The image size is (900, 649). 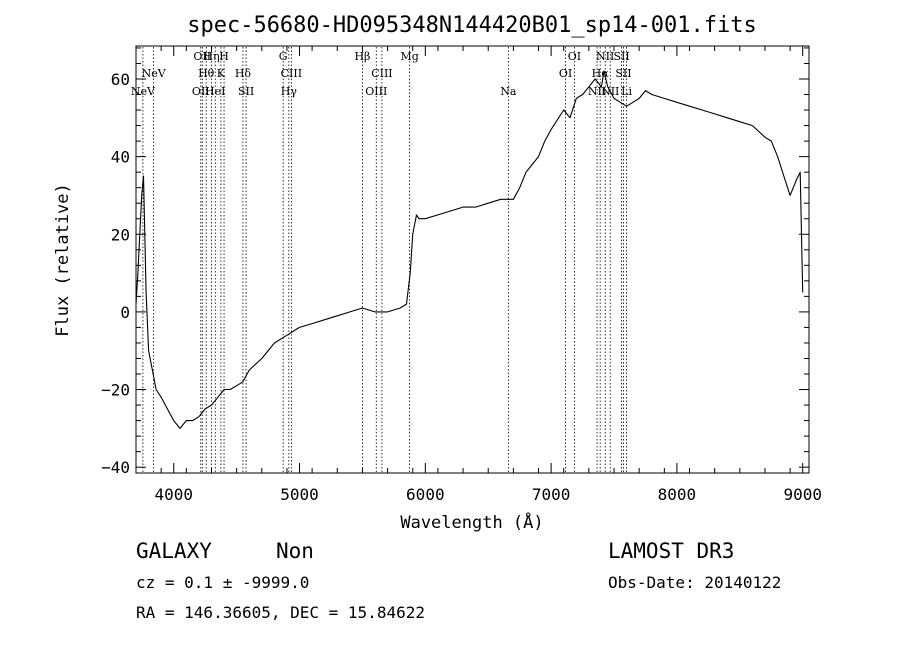 I want to click on y-tick-label: 0, so click(x=125, y=312).